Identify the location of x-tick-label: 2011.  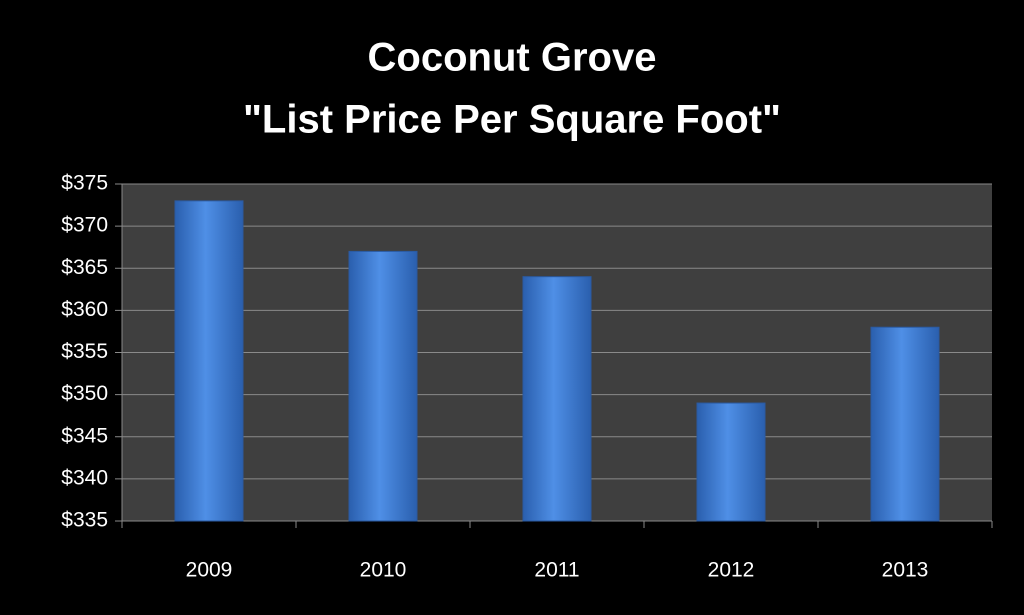
(556, 570).